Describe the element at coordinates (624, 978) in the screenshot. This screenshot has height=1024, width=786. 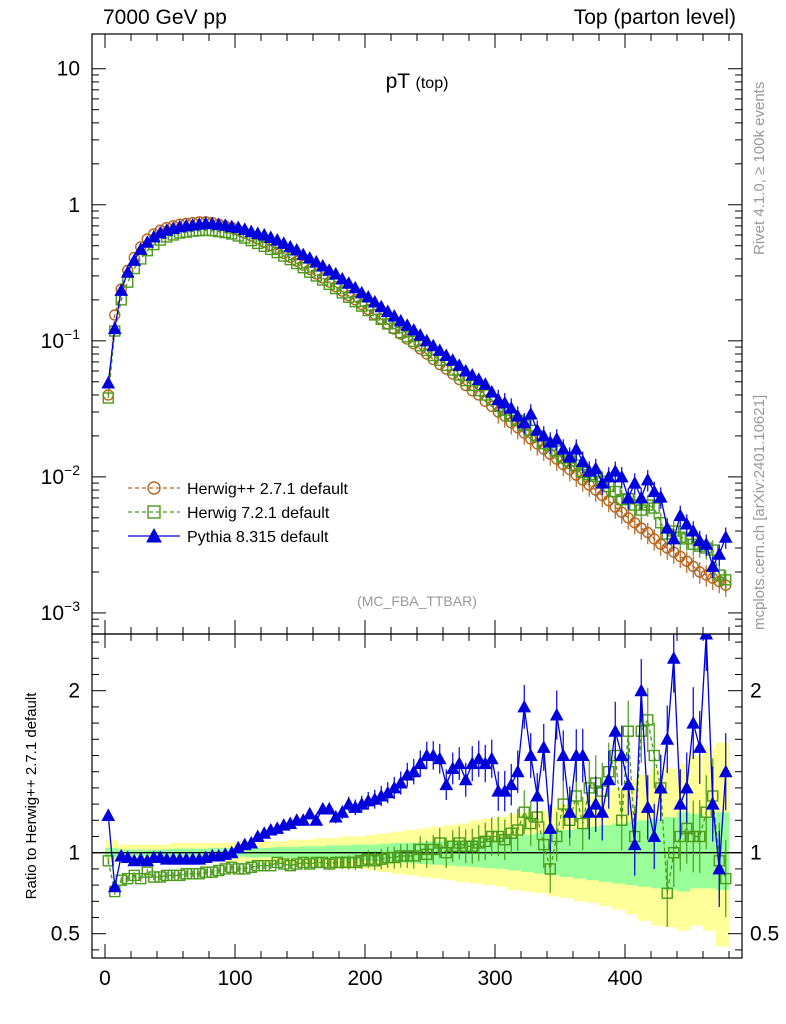
I see `x-tick-label: 400` at that location.